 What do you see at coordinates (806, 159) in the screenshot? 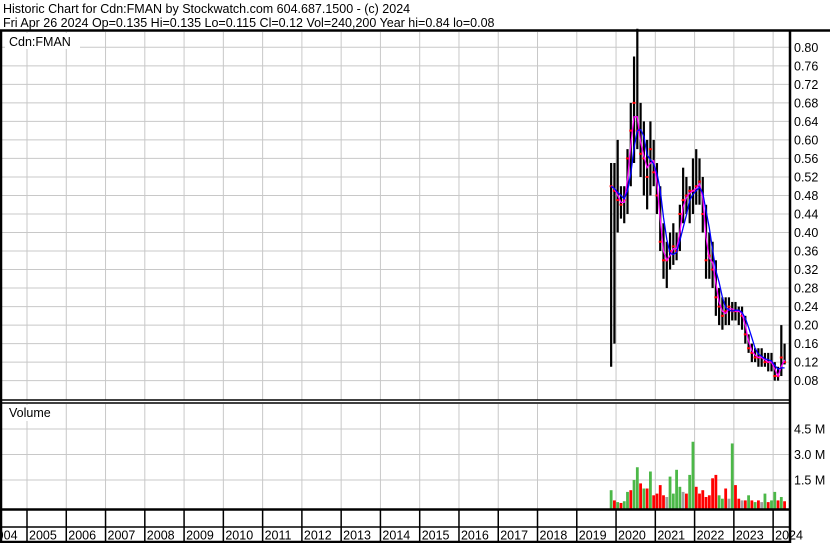
I see `price-tick: 0.56` at bounding box center [806, 159].